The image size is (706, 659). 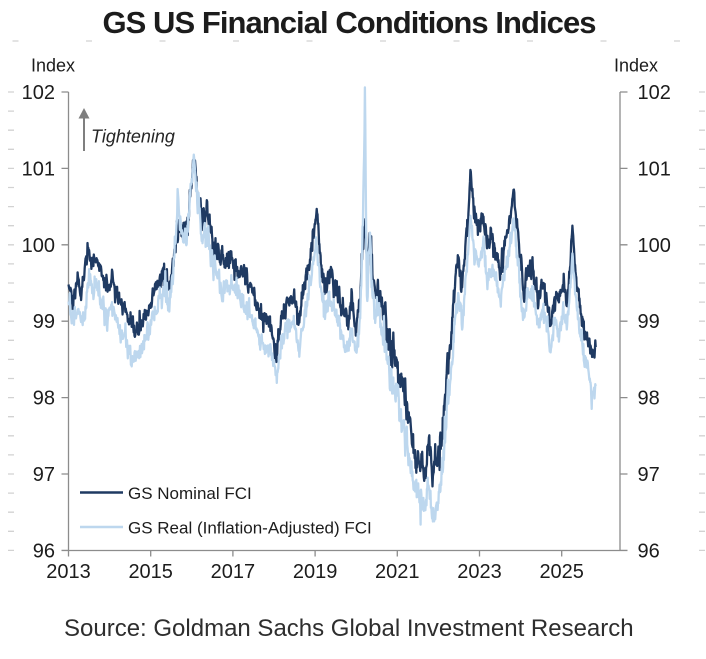 I want to click on svg-text: 2025, so click(x=561, y=572).